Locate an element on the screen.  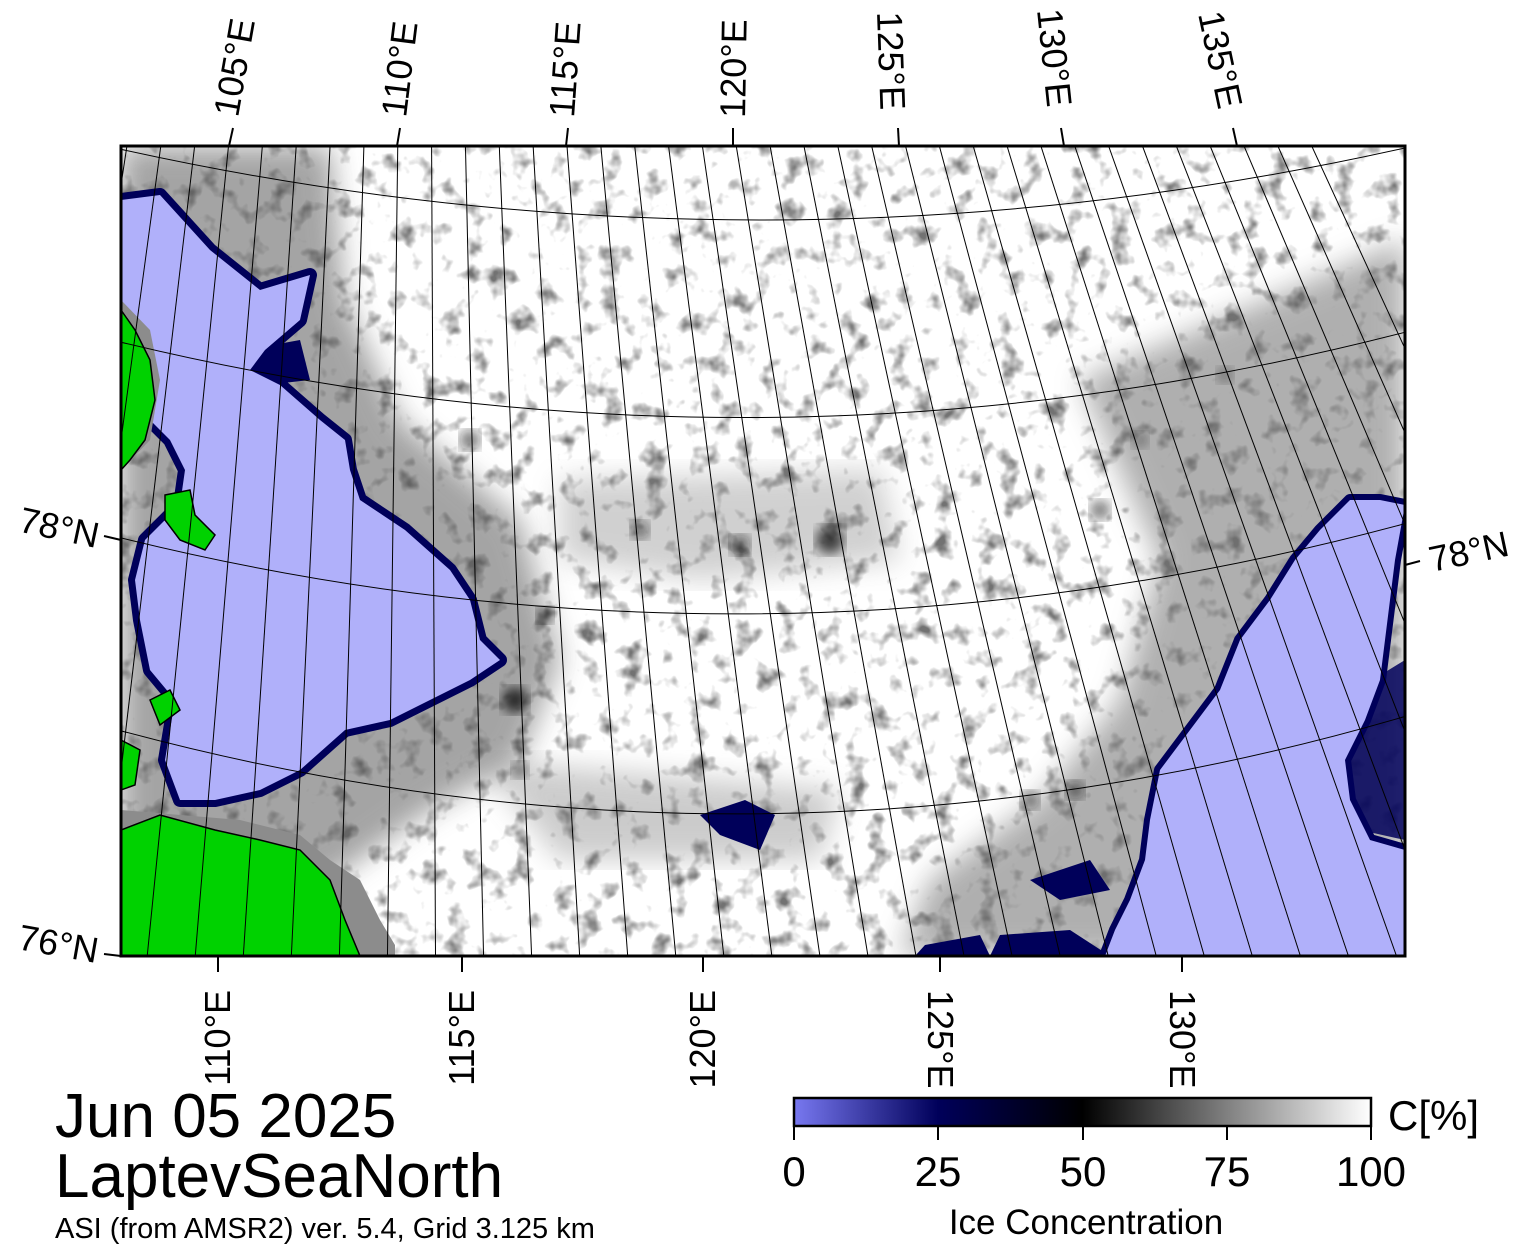
colorbar-label: Ice Concentration is located at coordinates (1086, 1222).